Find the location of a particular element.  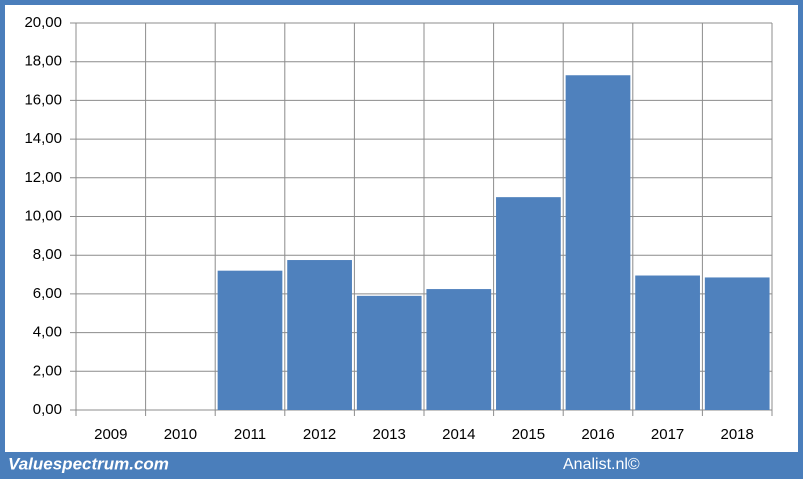

y-tick-label: 14,00 is located at coordinates (43, 138).